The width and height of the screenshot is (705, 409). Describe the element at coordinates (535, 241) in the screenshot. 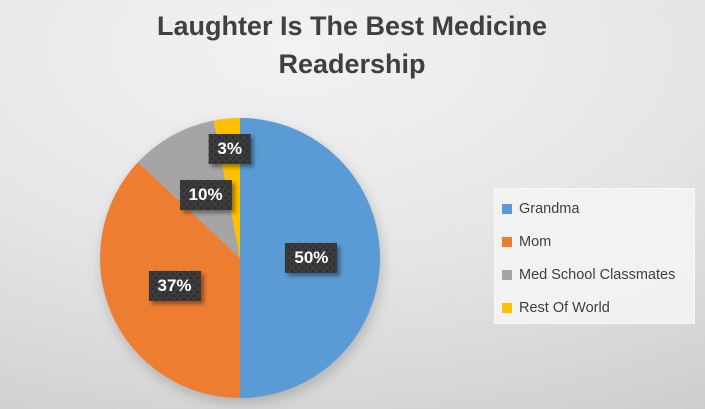

I see `legend-label: Mom` at that location.